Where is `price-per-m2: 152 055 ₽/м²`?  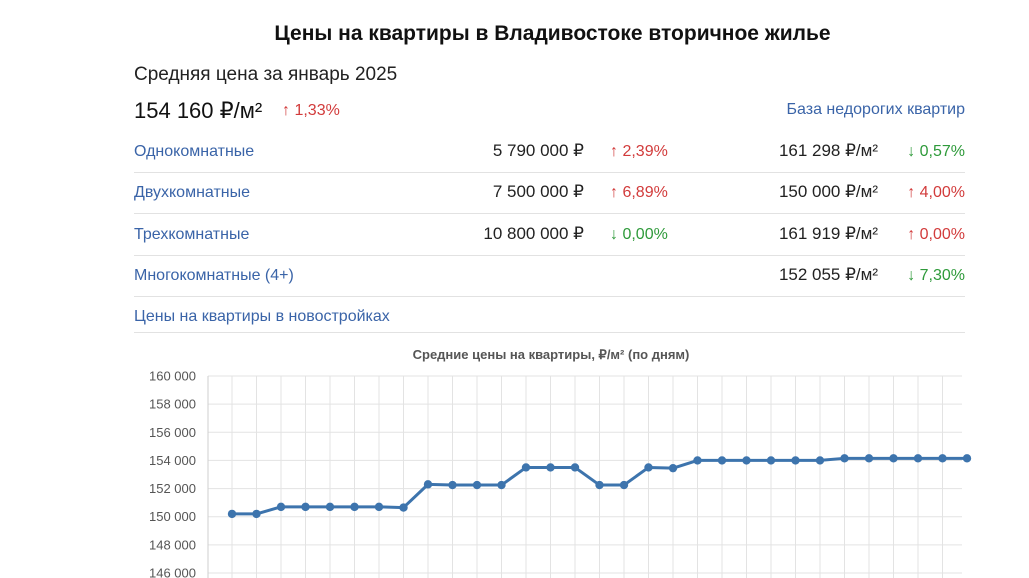
price-per-m2: 152 055 ₽/м² is located at coordinates (828, 274).